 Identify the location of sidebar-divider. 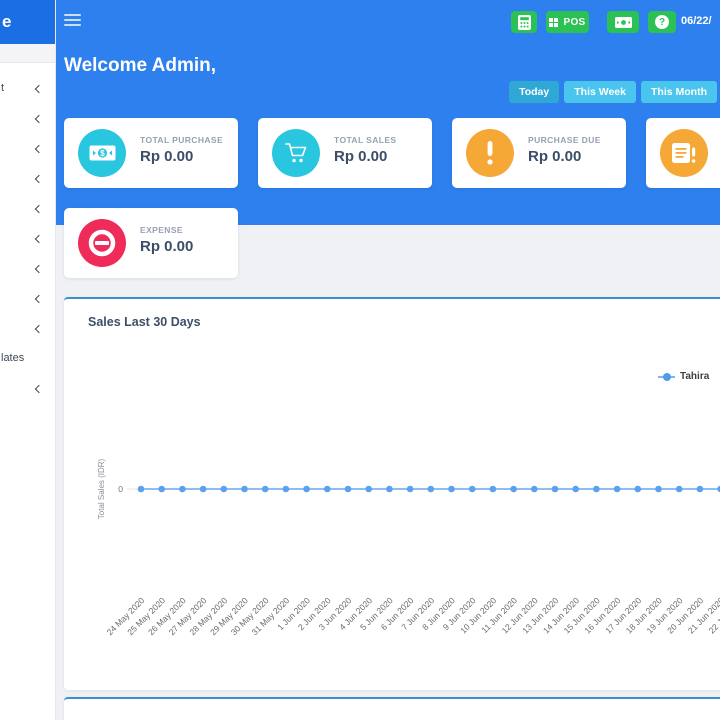
(27, 53).